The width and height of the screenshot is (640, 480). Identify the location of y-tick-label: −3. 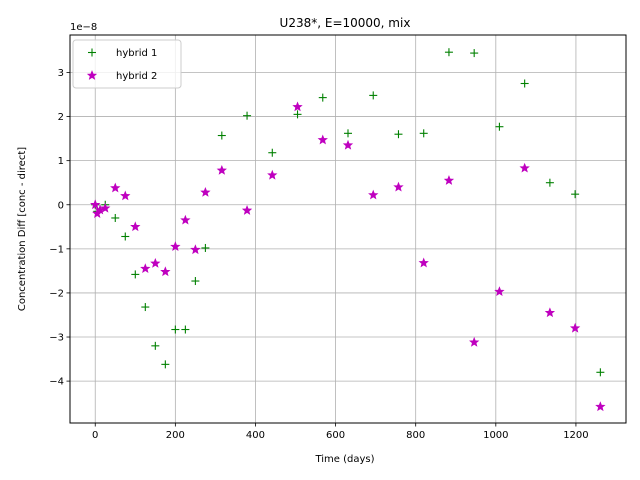
(56, 338).